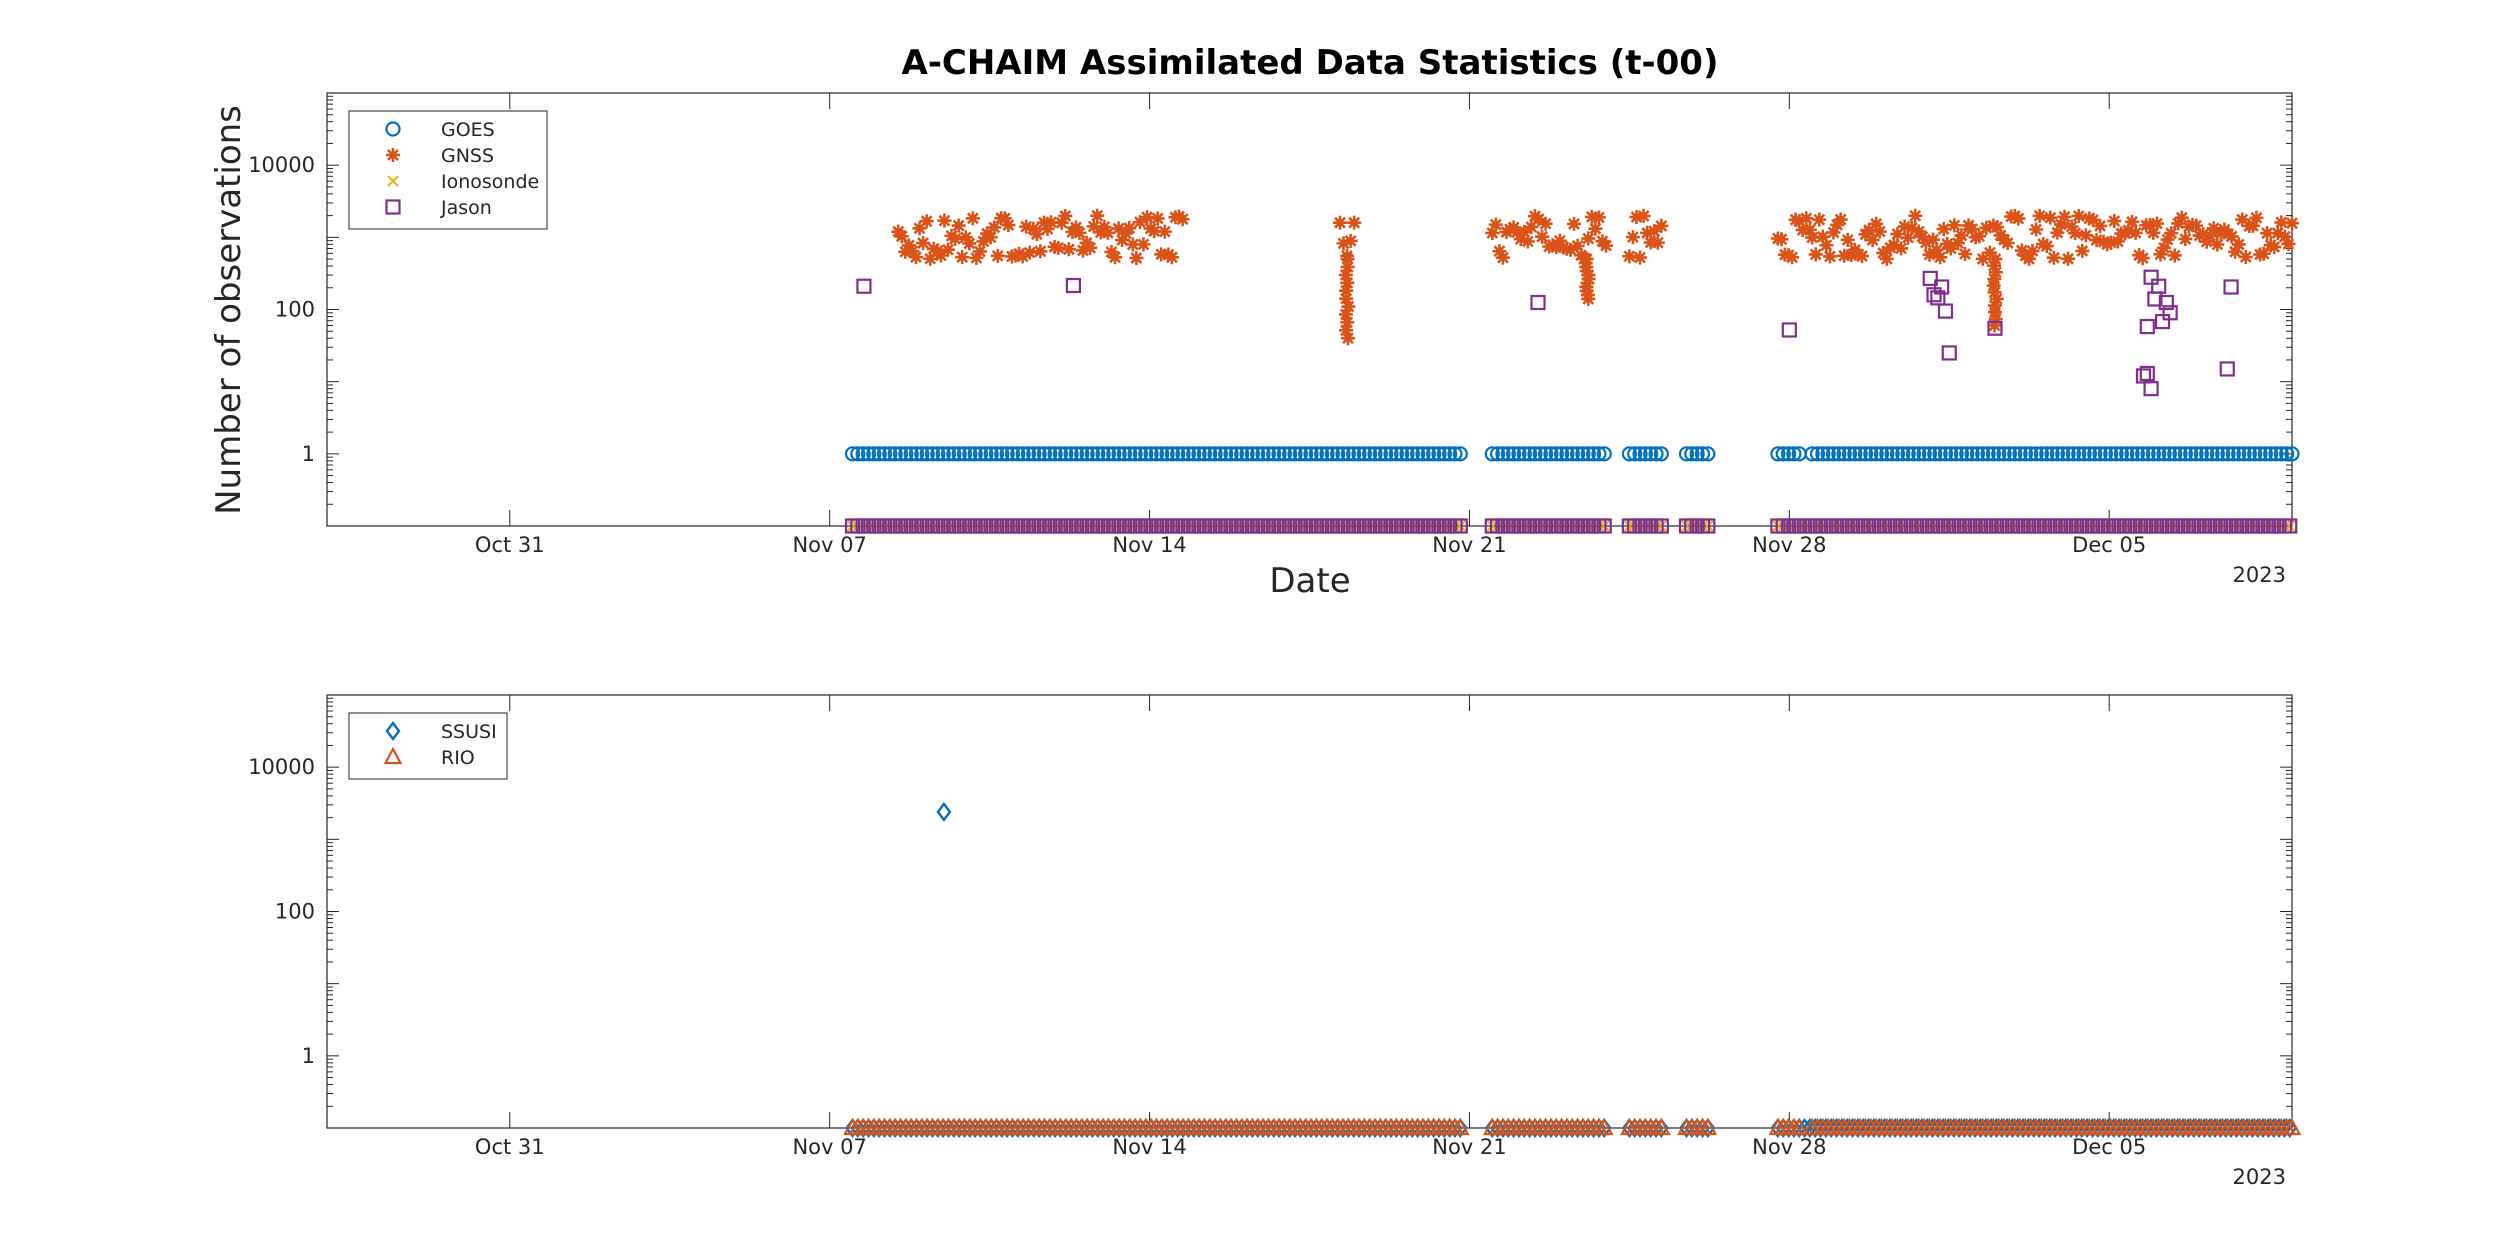 This screenshot has width=2500, height=1250. What do you see at coordinates (1149, 1147) in the screenshot?
I see `x-tick-label: Nov 14` at bounding box center [1149, 1147].